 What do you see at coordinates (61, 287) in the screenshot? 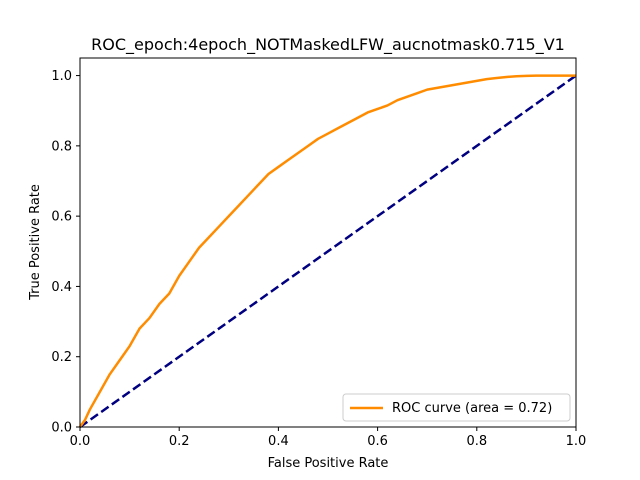
I see `y-tick-label: 0.4` at bounding box center [61, 287].